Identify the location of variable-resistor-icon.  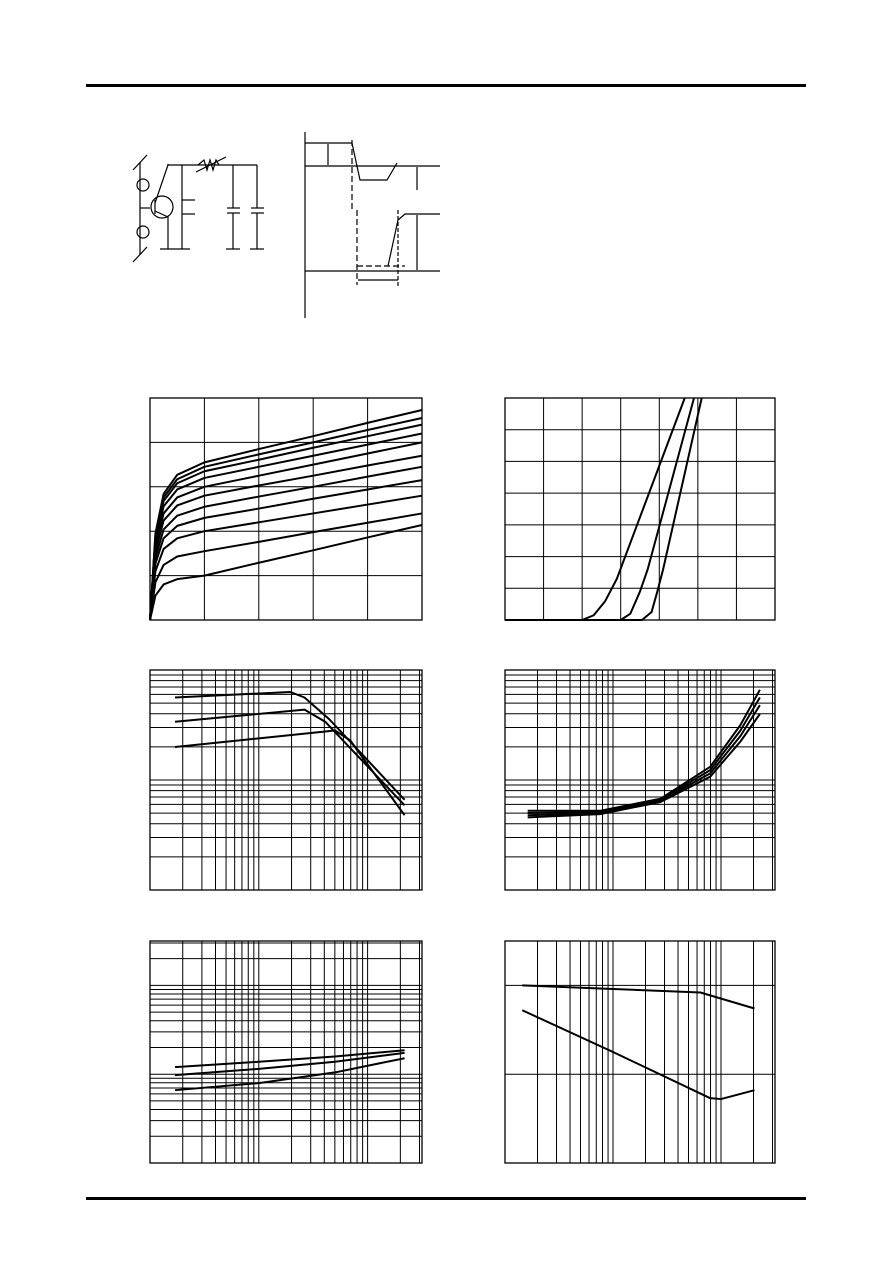
(208, 165).